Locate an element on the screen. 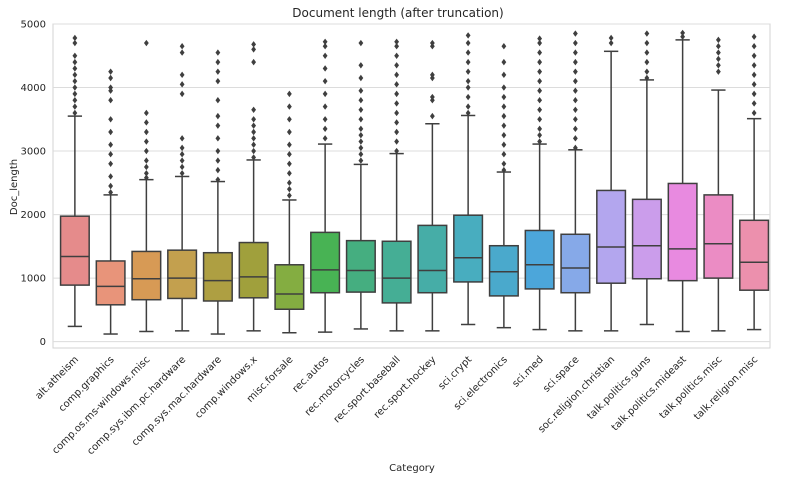 The width and height of the screenshot is (791, 479). y-tick-label: 1000 is located at coordinates (33, 279).